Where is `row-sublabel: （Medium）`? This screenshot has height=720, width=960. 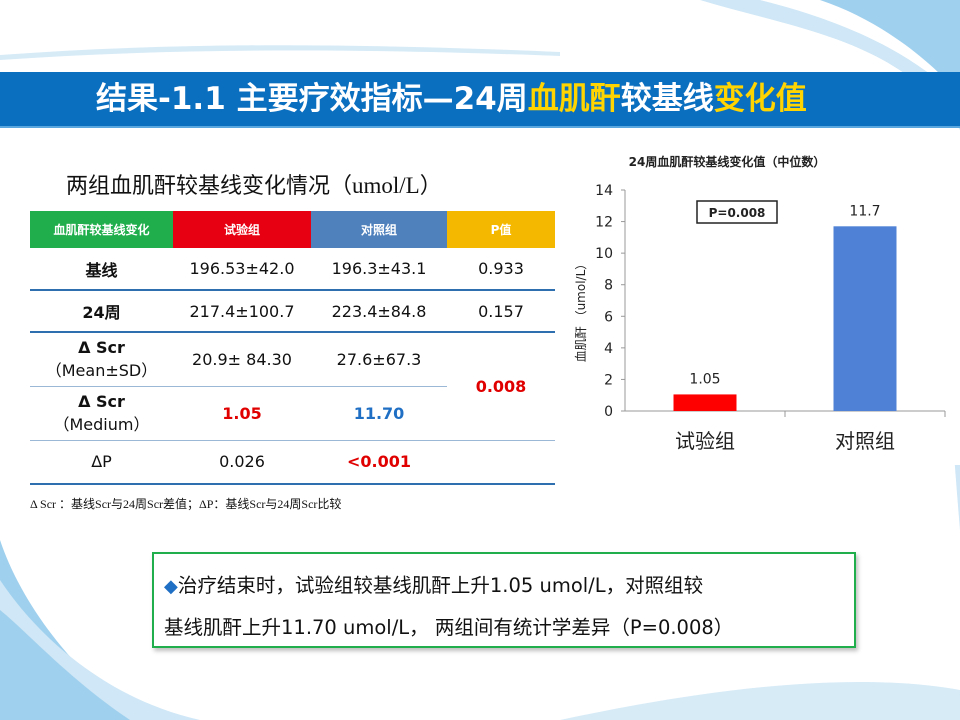 row-sublabel: （Medium） is located at coordinates (101, 424).